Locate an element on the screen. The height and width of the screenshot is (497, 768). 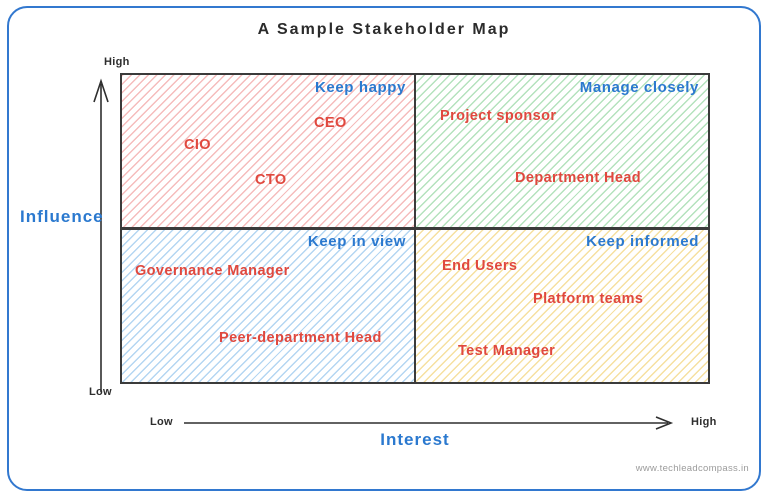
stakeholder-item: Test Manager is located at coordinates (507, 350).